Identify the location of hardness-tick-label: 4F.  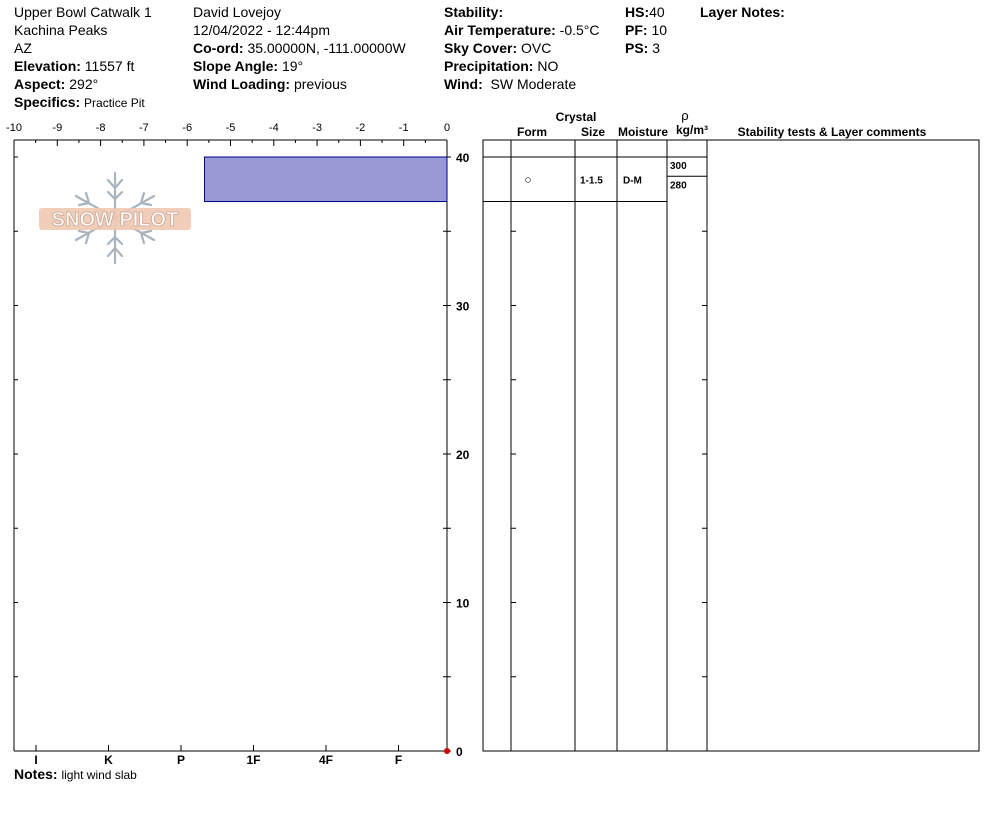
(326, 760).